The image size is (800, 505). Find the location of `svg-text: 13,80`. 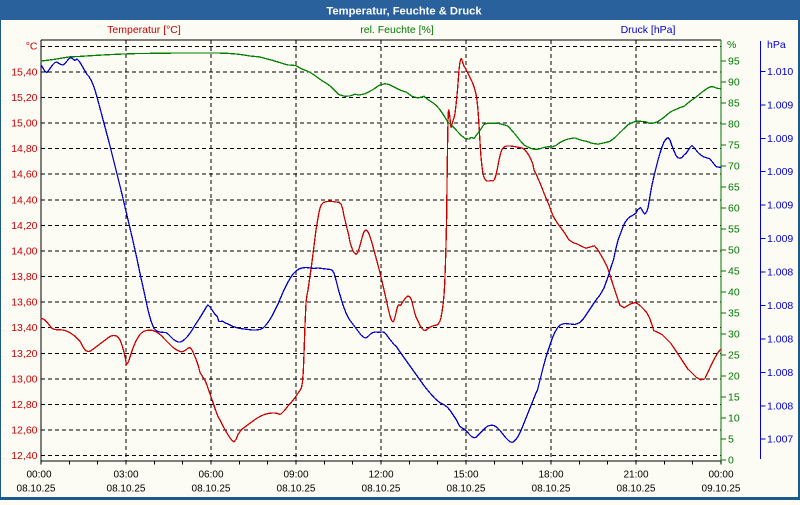

svg-text: 13,80 is located at coordinates (24, 277).